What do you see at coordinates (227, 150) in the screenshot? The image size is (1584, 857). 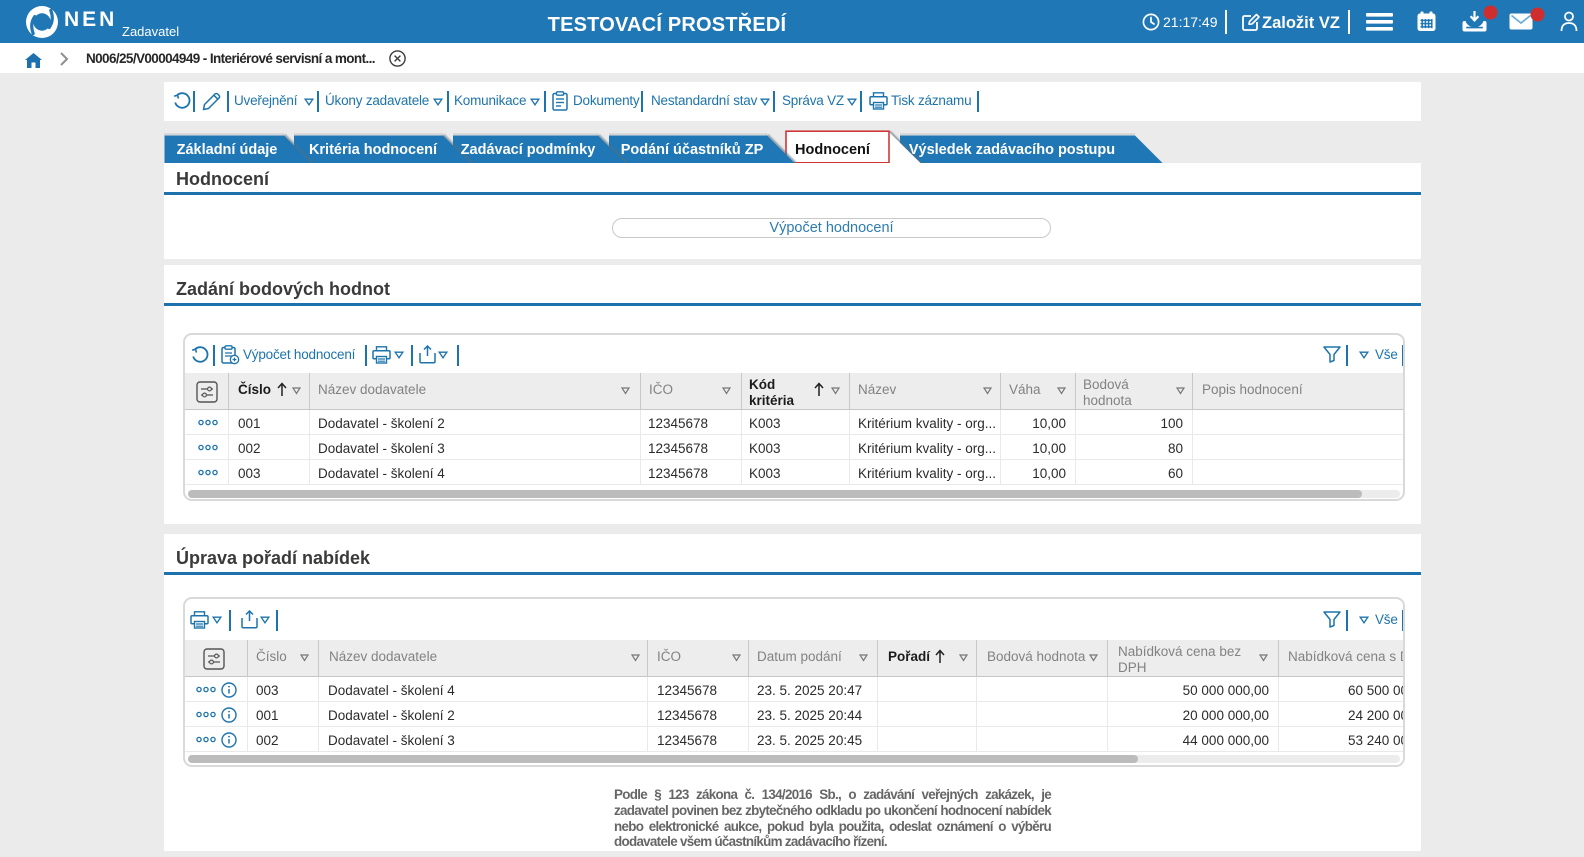 I see `svg-text: Základní údaje` at bounding box center [227, 150].